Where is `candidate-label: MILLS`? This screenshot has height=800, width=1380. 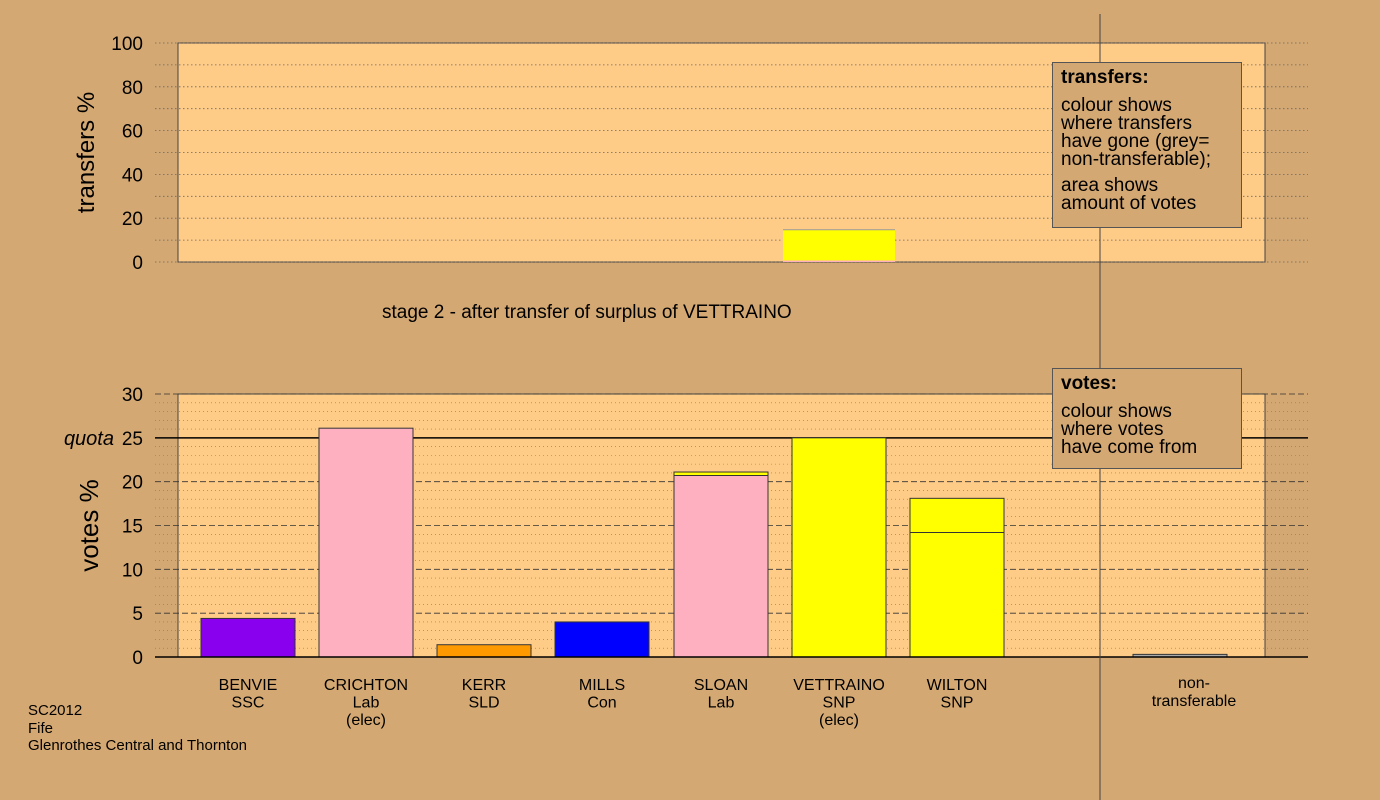 candidate-label: MILLS is located at coordinates (602, 685).